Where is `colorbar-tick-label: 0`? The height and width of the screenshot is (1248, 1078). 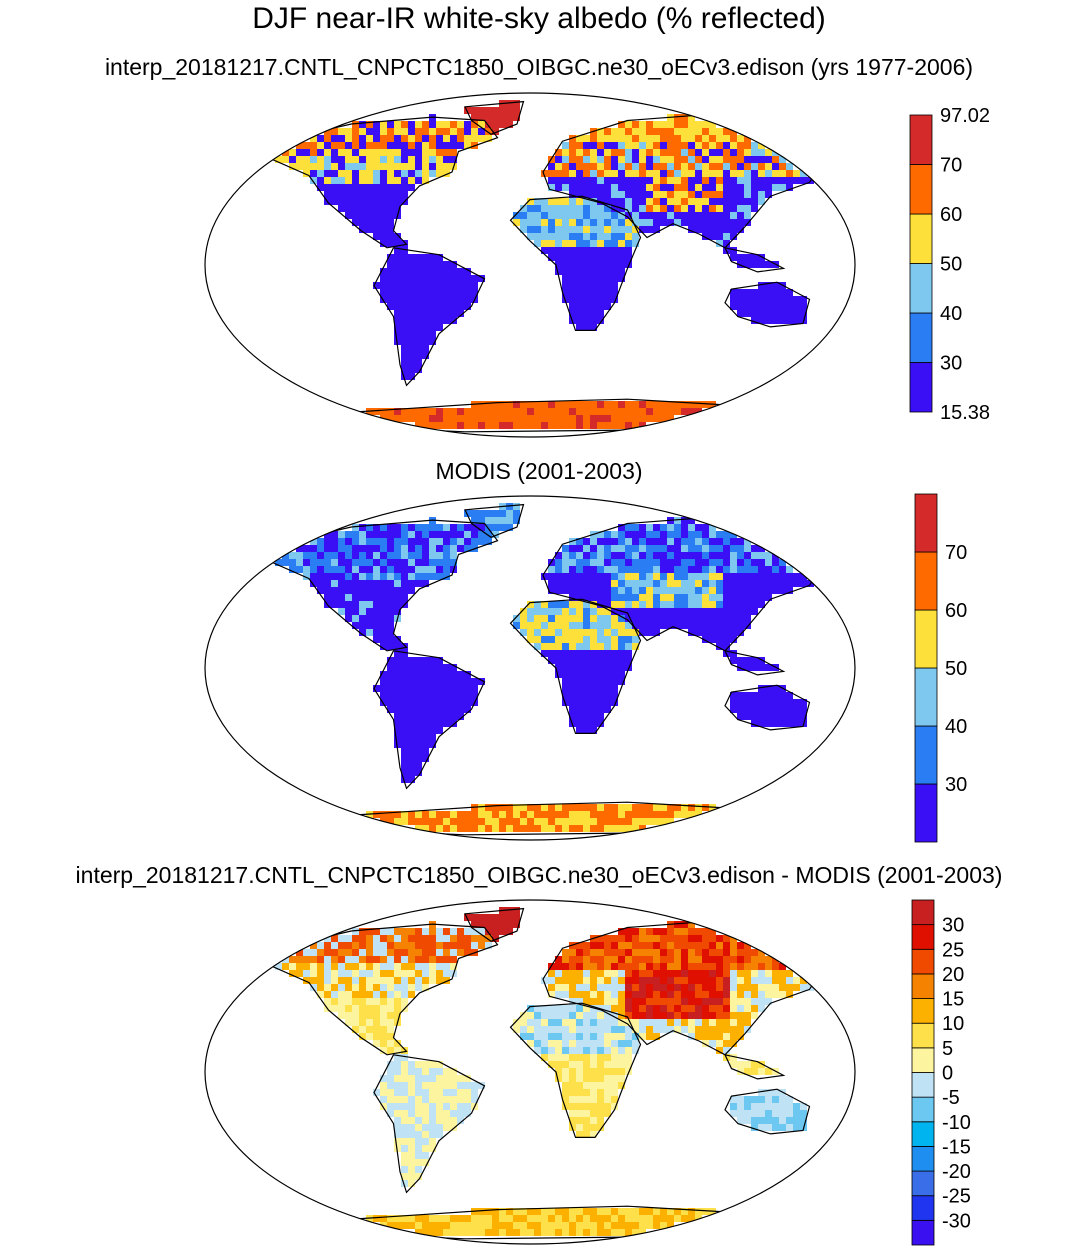 colorbar-tick-label: 0 is located at coordinates (947, 1074).